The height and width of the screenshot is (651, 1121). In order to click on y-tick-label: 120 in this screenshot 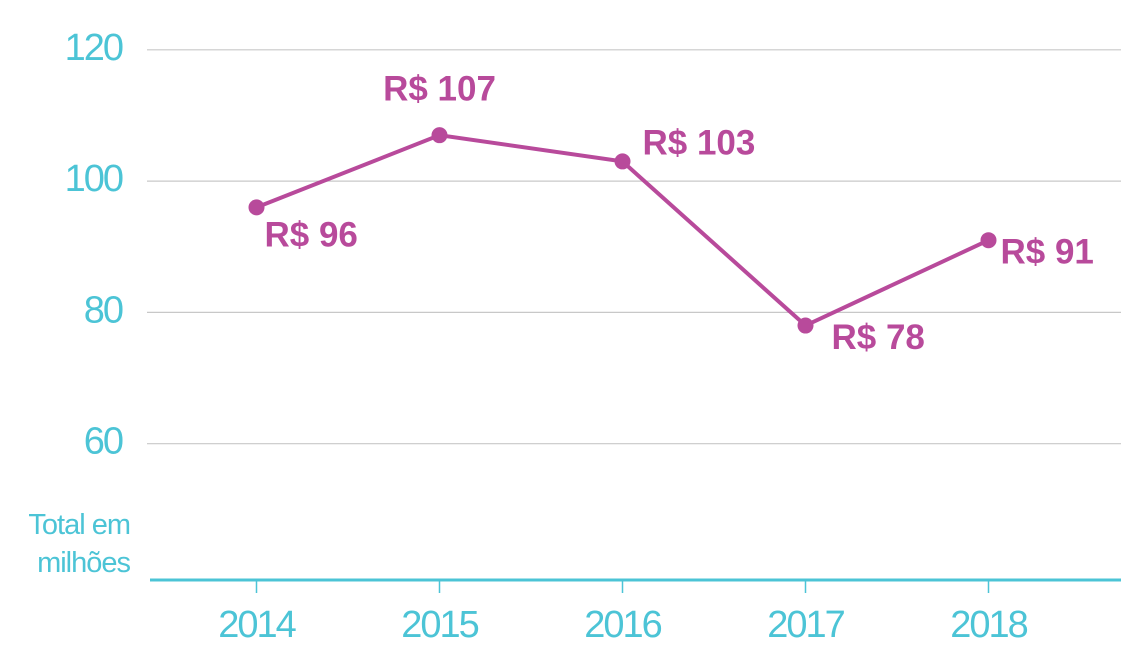, I will do `click(94, 48)`.